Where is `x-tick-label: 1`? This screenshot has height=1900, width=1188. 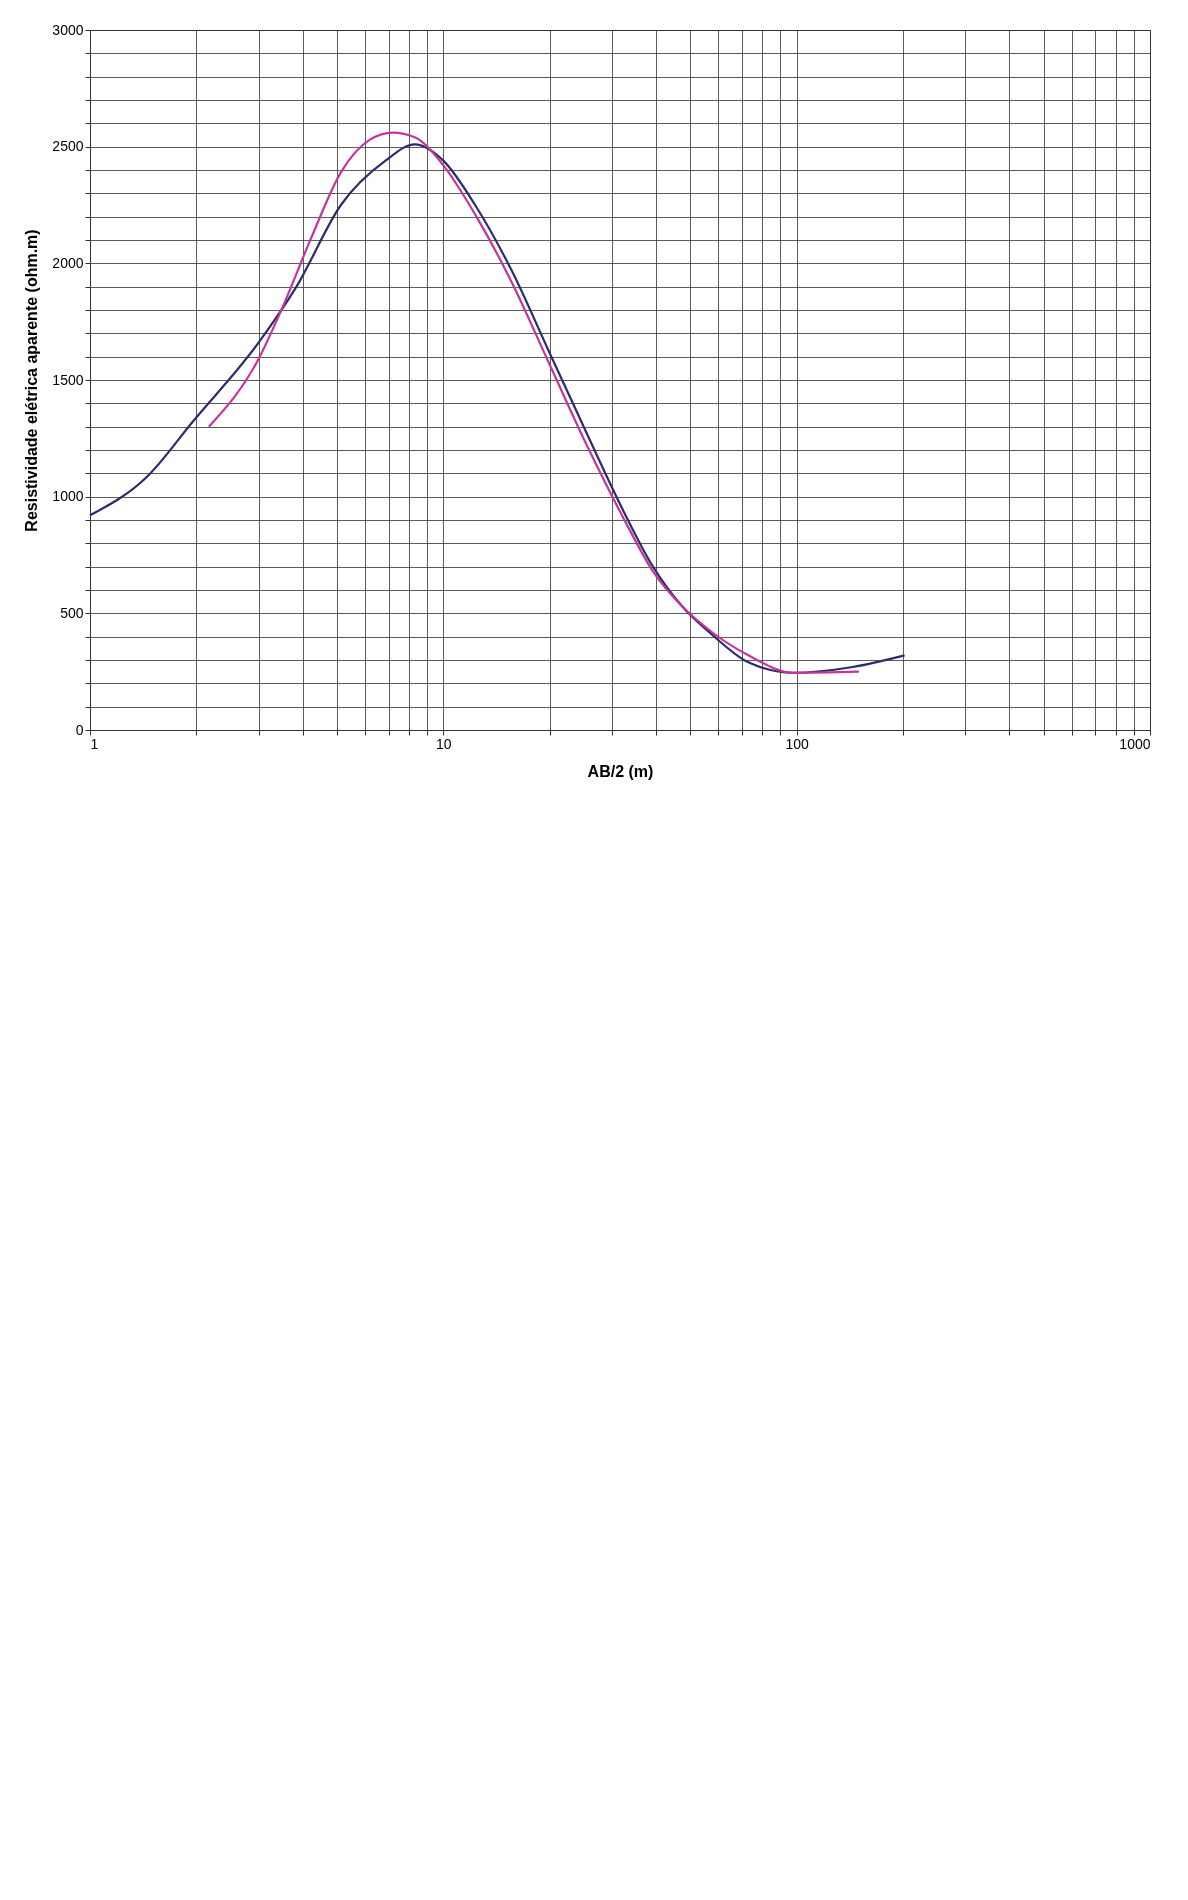
x-tick-label: 1 is located at coordinates (94, 743).